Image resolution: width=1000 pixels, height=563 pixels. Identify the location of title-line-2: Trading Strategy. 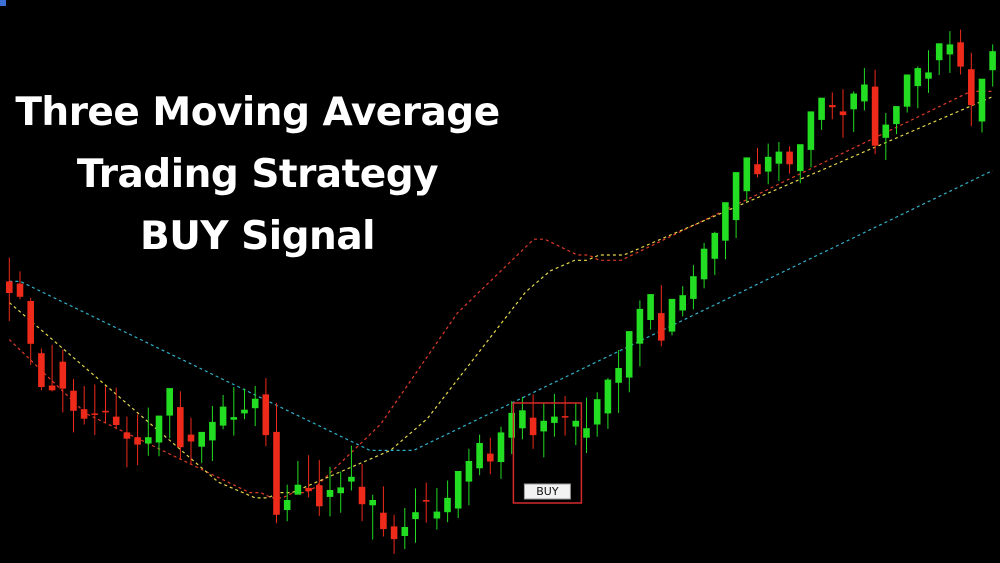
(257, 174).